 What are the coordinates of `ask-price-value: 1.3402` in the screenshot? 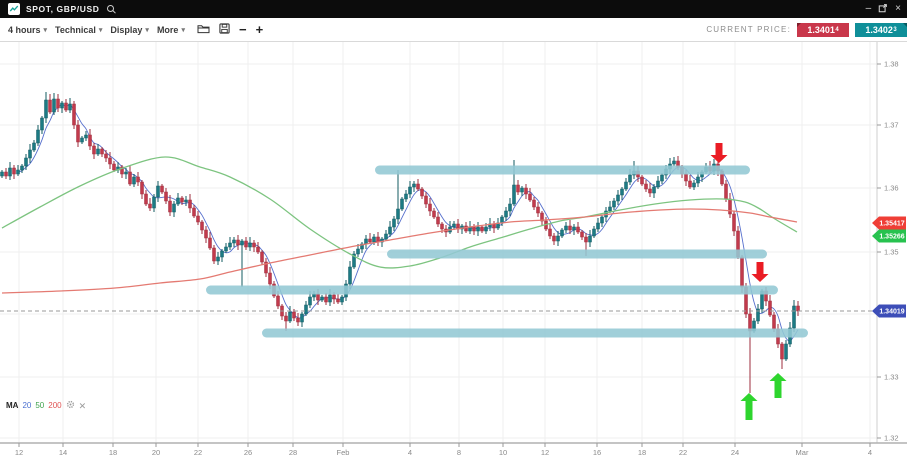 It's located at (879, 29).